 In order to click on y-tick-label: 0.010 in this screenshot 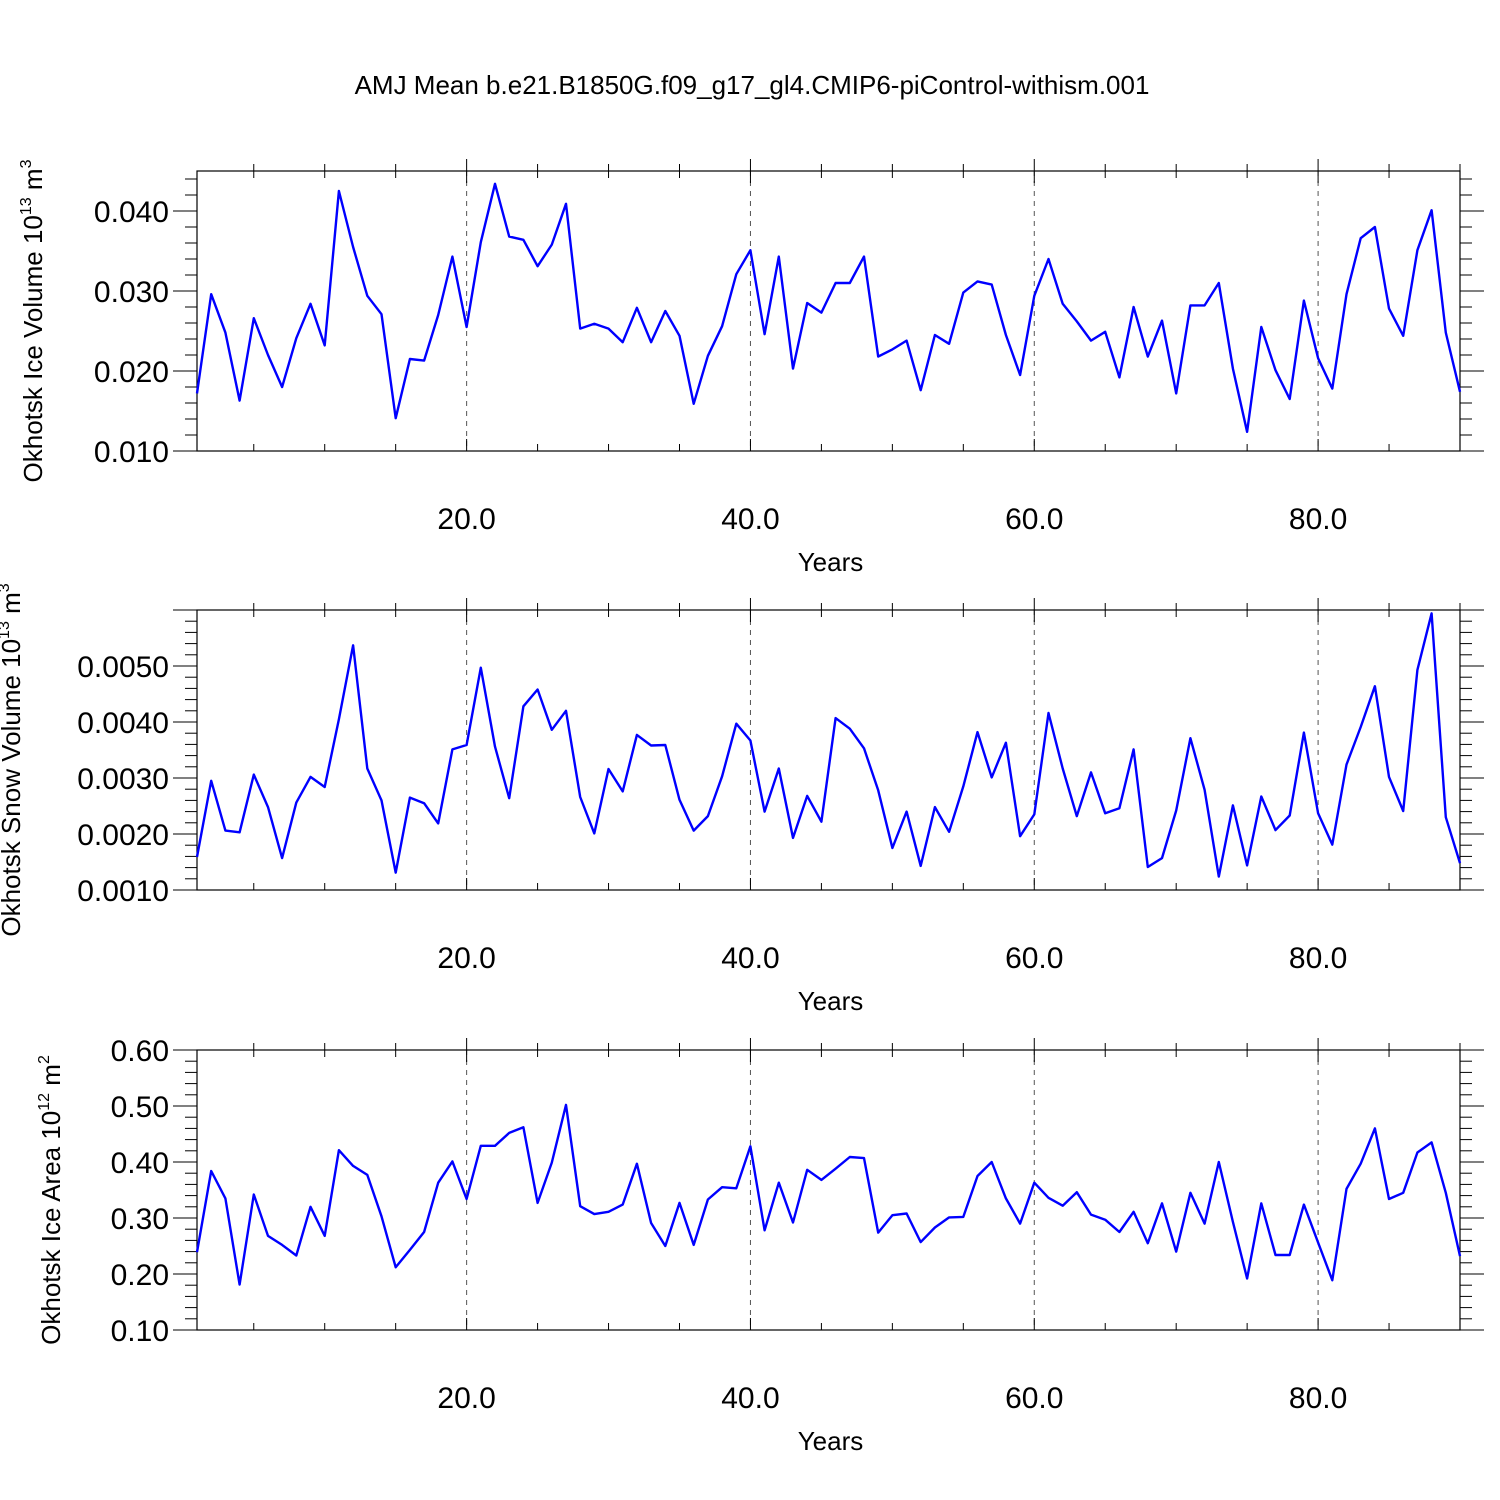, I will do `click(131, 452)`.